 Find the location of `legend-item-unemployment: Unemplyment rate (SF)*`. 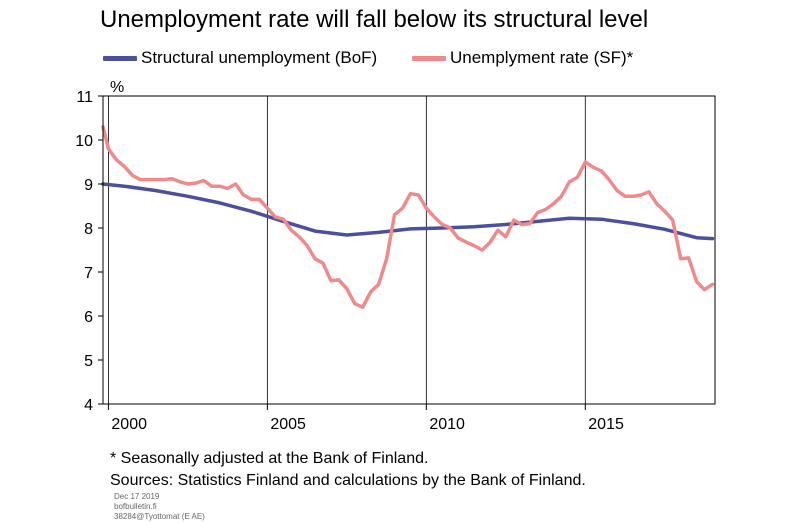

legend-item-unemployment: Unemplyment rate (SF)* is located at coordinates (522, 58).